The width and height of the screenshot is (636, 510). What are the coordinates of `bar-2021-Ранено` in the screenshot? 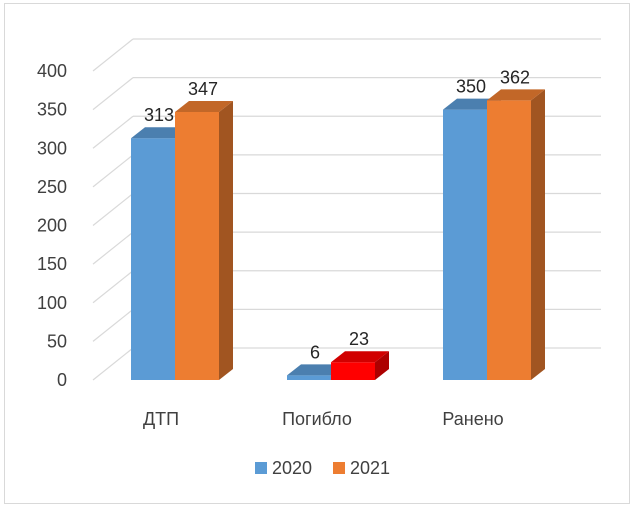 It's located at (509, 240).